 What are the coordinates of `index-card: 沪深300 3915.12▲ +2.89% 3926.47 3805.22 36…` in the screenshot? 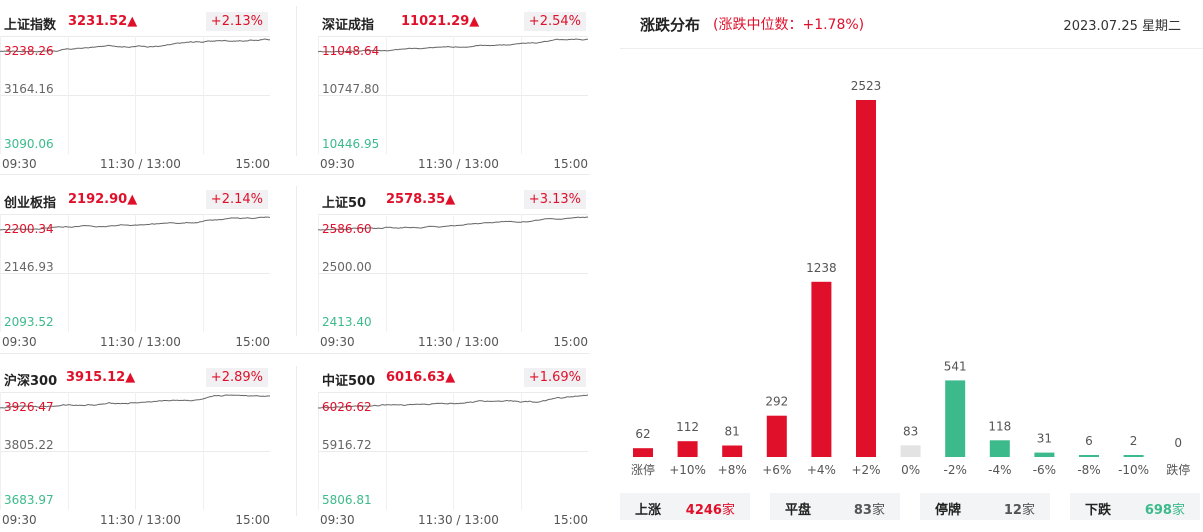 It's located at (135, 447).